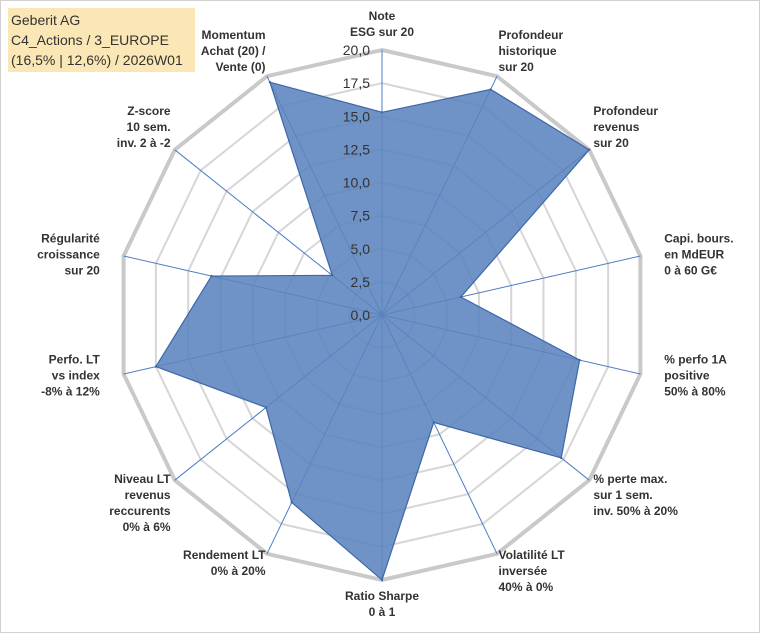 The width and height of the screenshot is (760, 633). I want to click on tick-label-4: 10,0, so click(356, 183).